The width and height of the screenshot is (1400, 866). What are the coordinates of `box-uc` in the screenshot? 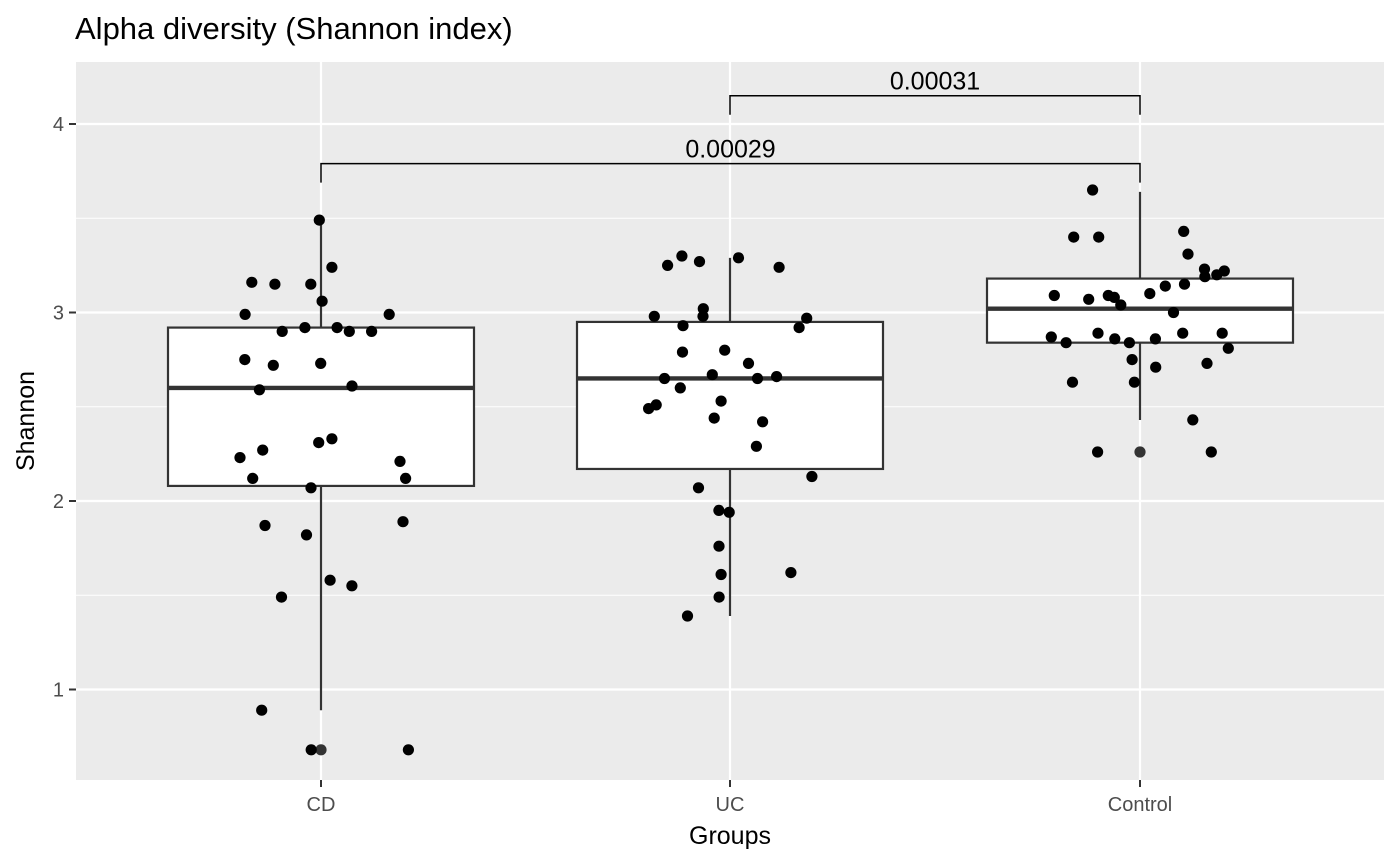 It's located at (730, 436).